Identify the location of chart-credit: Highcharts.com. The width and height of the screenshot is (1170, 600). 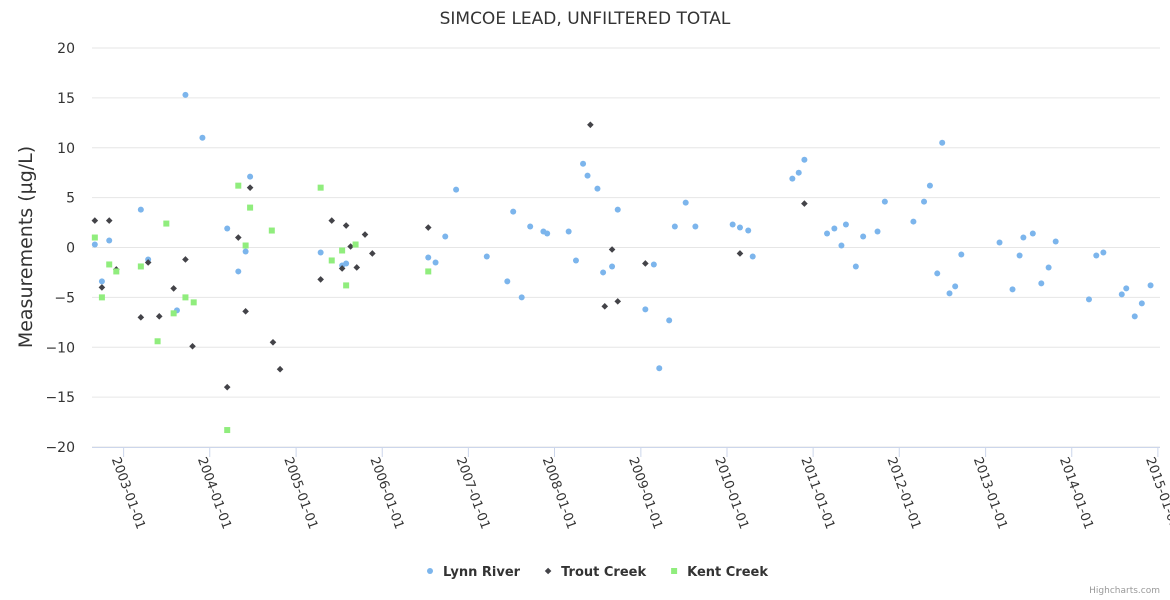
(1124, 591).